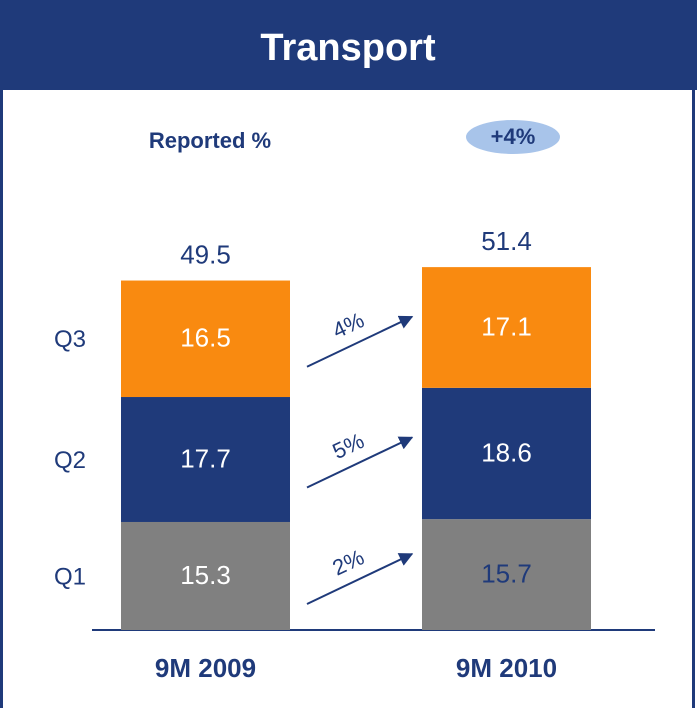 The image size is (697, 708). Describe the element at coordinates (70, 576) in the screenshot. I see `series-label: Q1` at that location.